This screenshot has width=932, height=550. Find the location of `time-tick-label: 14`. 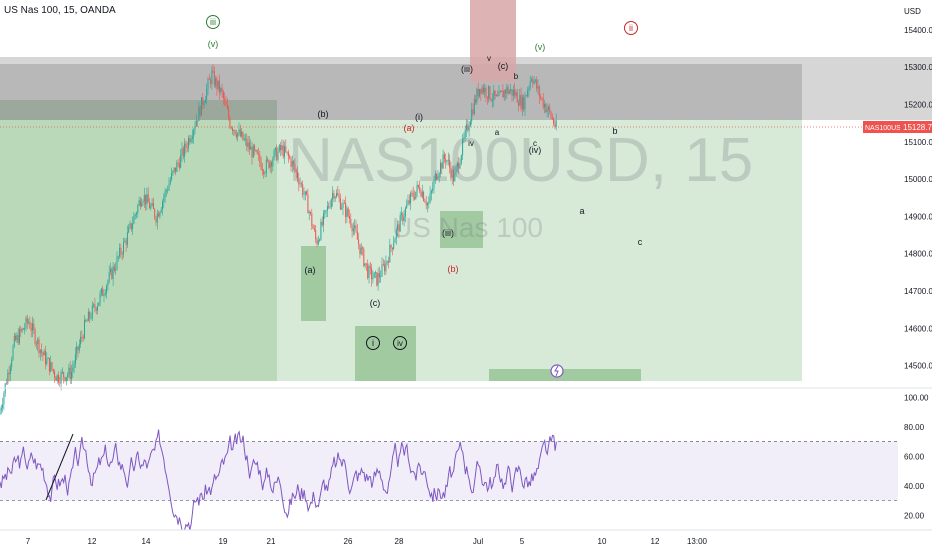

time-tick-label: 14 is located at coordinates (146, 541).